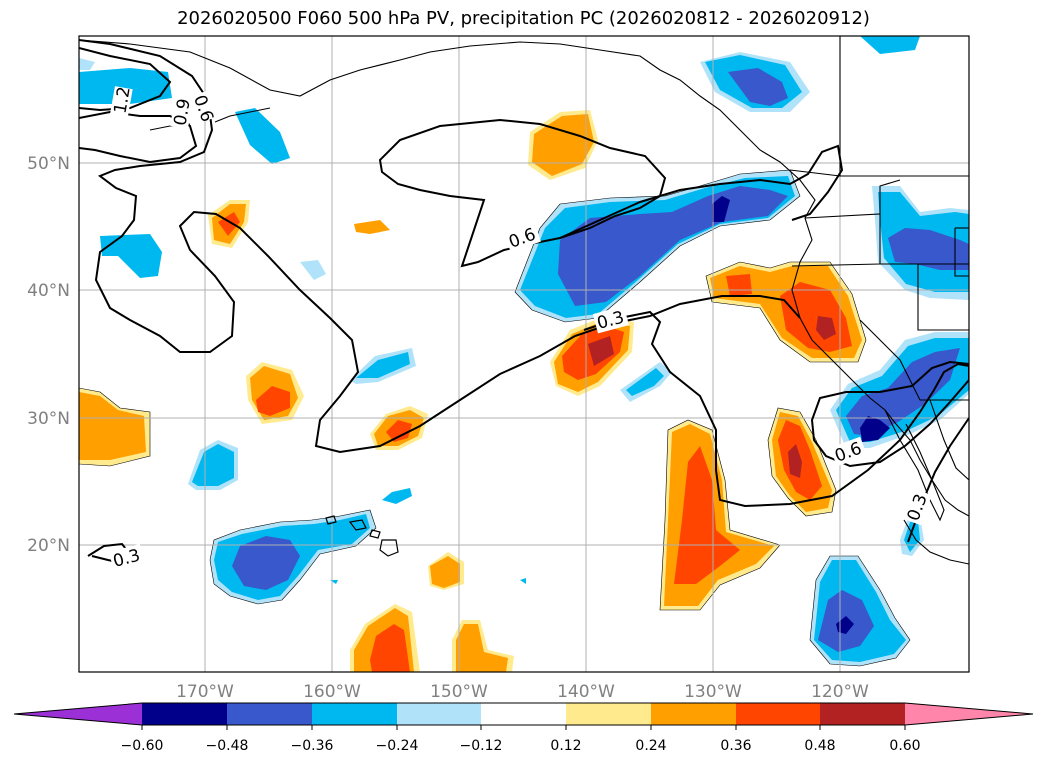 This screenshot has width=1047, height=765. What do you see at coordinates (904, 746) in the screenshot?
I see `colorbar-tick-label: 0.60` at bounding box center [904, 746].